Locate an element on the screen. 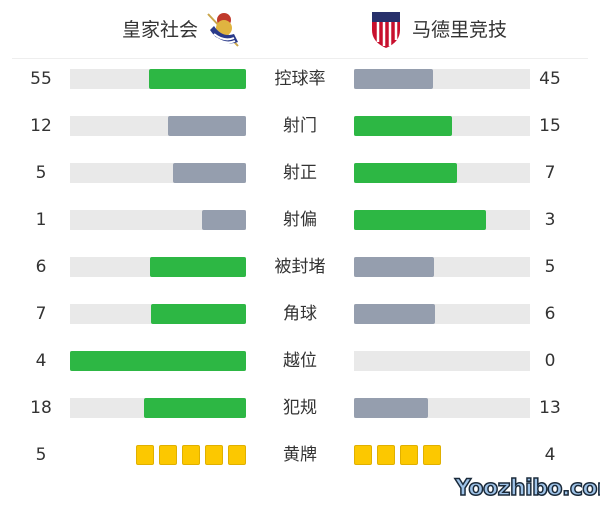 This screenshot has height=507, width=600. stat-row: 18 犯规 13 is located at coordinates (300, 408).